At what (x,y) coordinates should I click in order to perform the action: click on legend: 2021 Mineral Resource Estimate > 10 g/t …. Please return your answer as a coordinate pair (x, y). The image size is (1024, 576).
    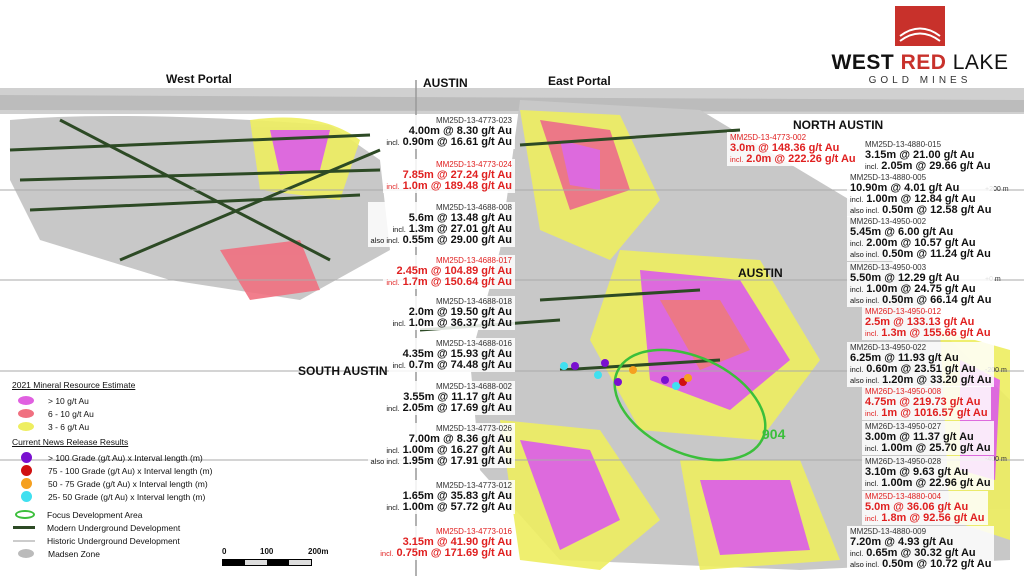
    Looking at the image, I should click on (112, 469).